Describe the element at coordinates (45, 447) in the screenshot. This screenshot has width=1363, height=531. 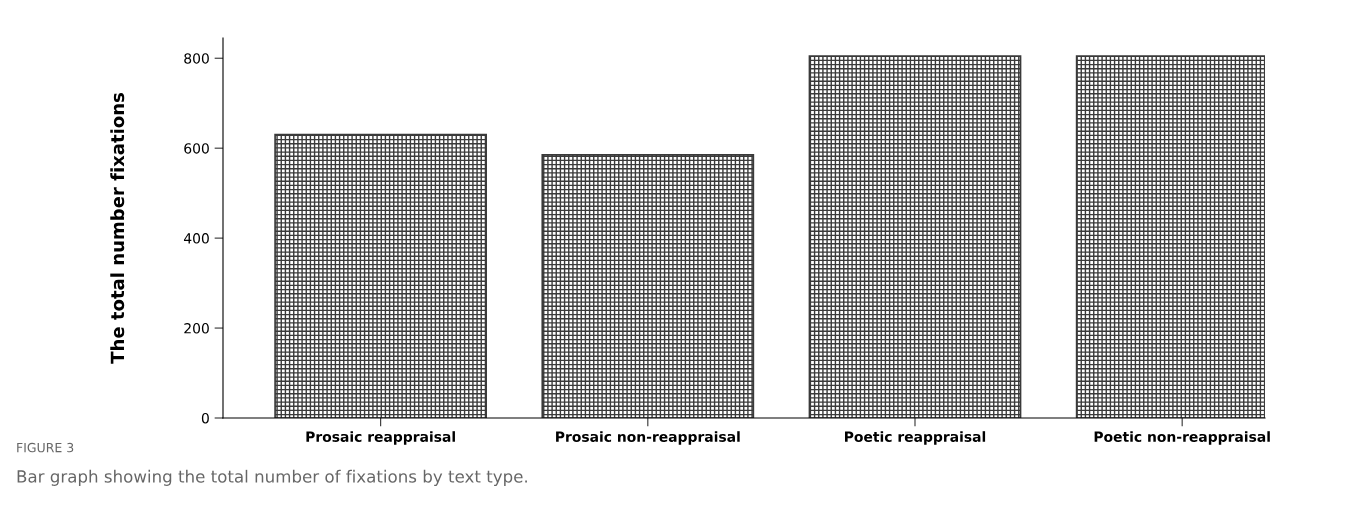
I see `caption: FIGURE 3` at that location.